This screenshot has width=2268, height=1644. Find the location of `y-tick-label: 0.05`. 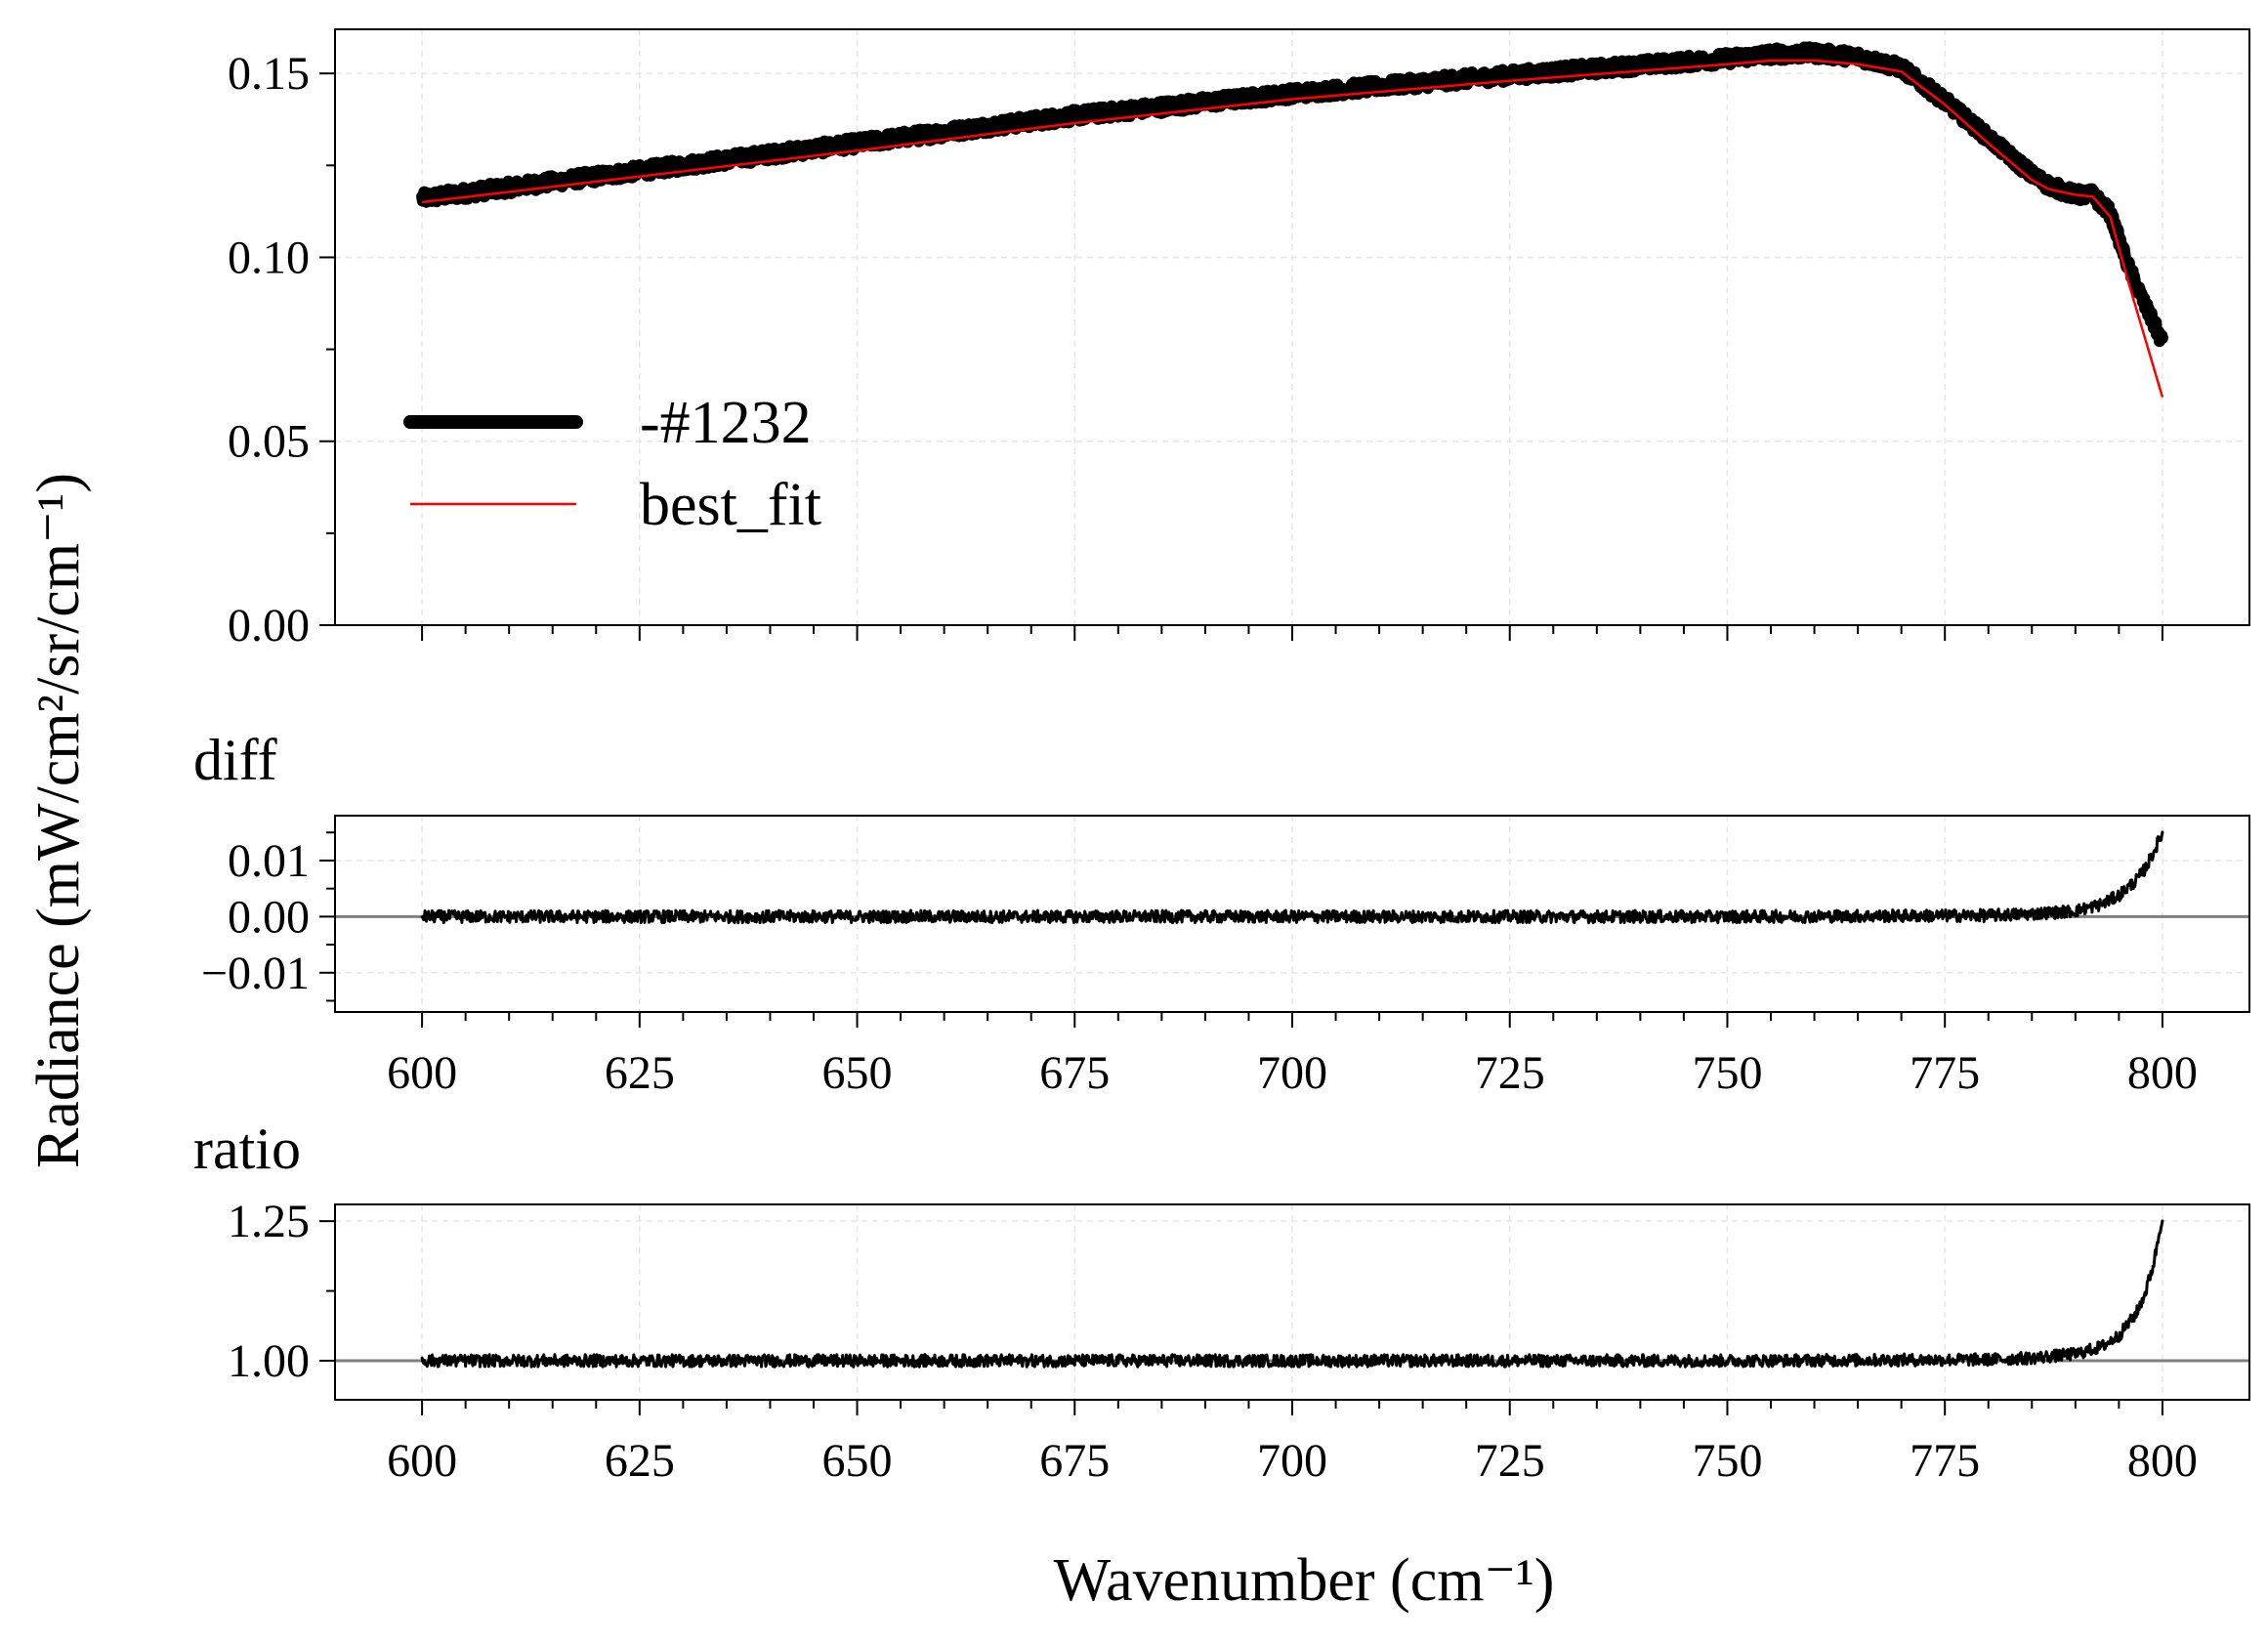

y-tick-label: 0.05 is located at coordinates (269, 442).